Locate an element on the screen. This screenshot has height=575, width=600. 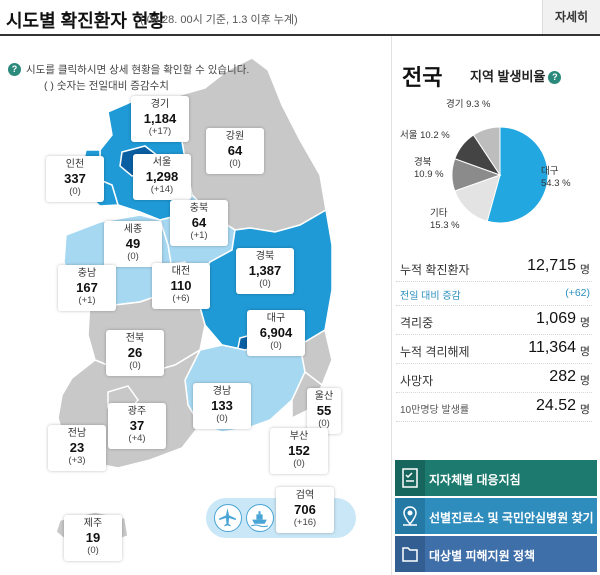
stat-value: 12,715 is located at coordinates (551, 265).